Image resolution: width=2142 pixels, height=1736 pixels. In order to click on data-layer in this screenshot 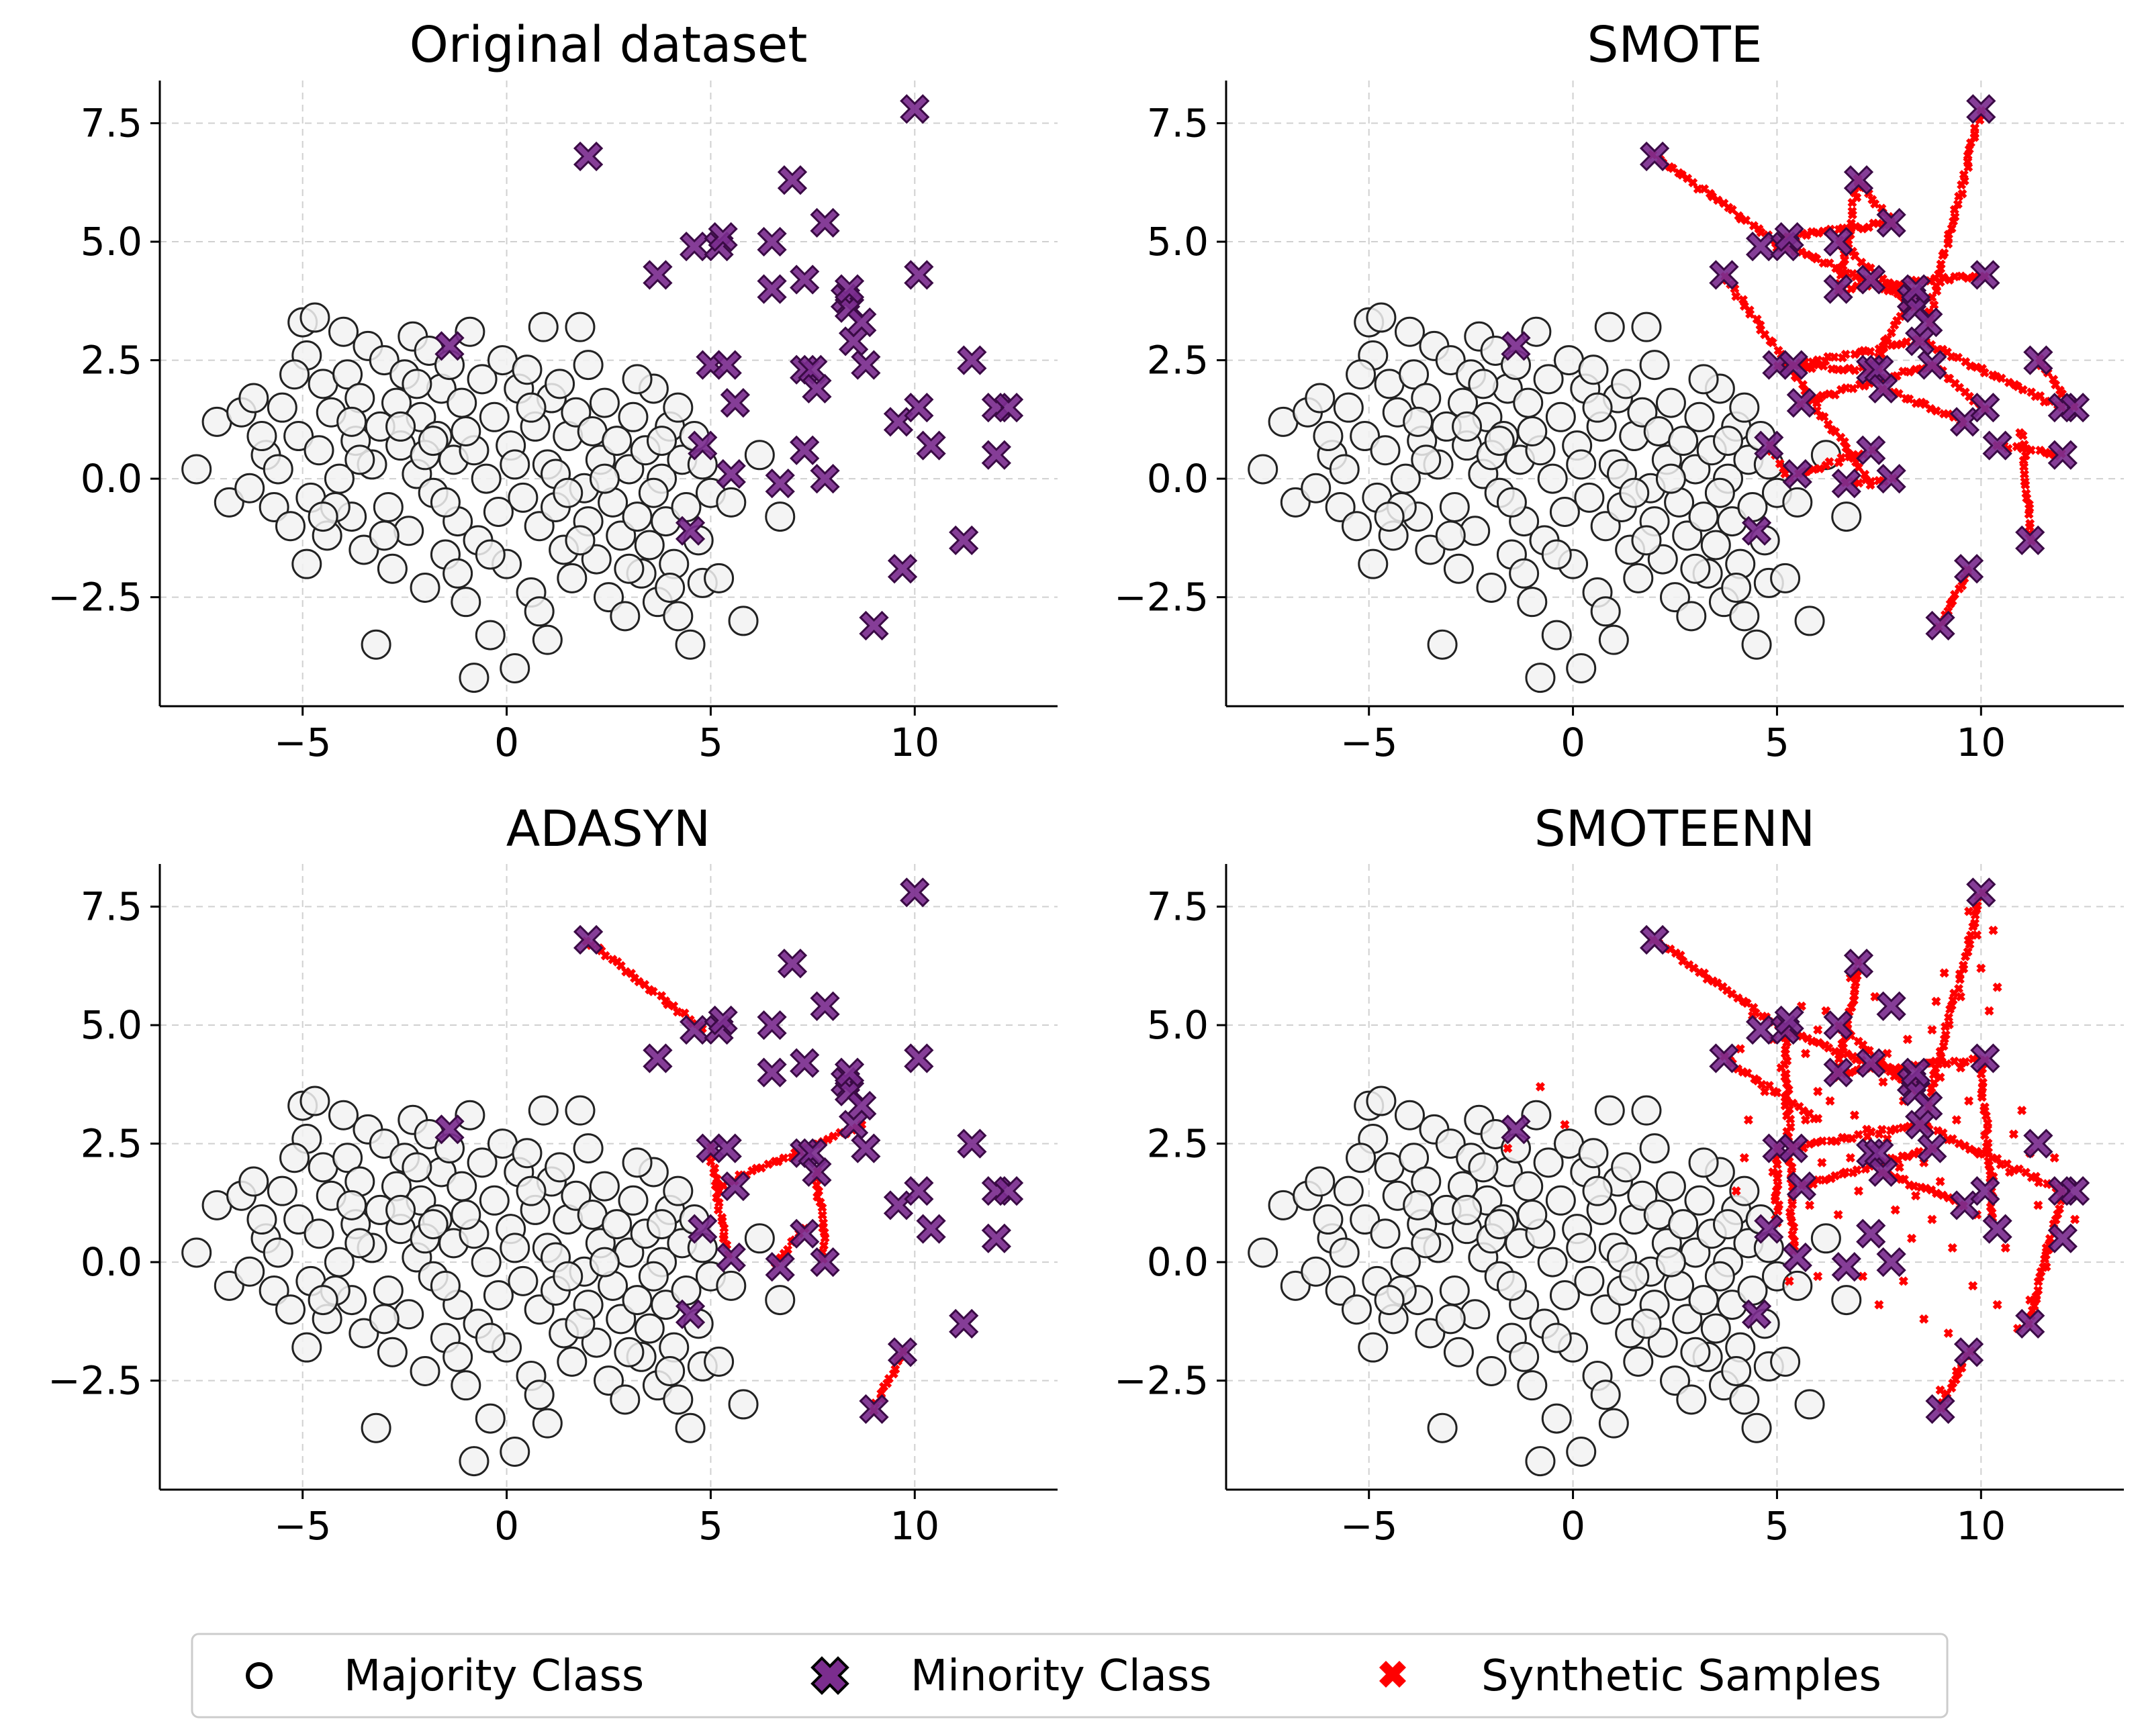, I will do `click(602, 1177)`.